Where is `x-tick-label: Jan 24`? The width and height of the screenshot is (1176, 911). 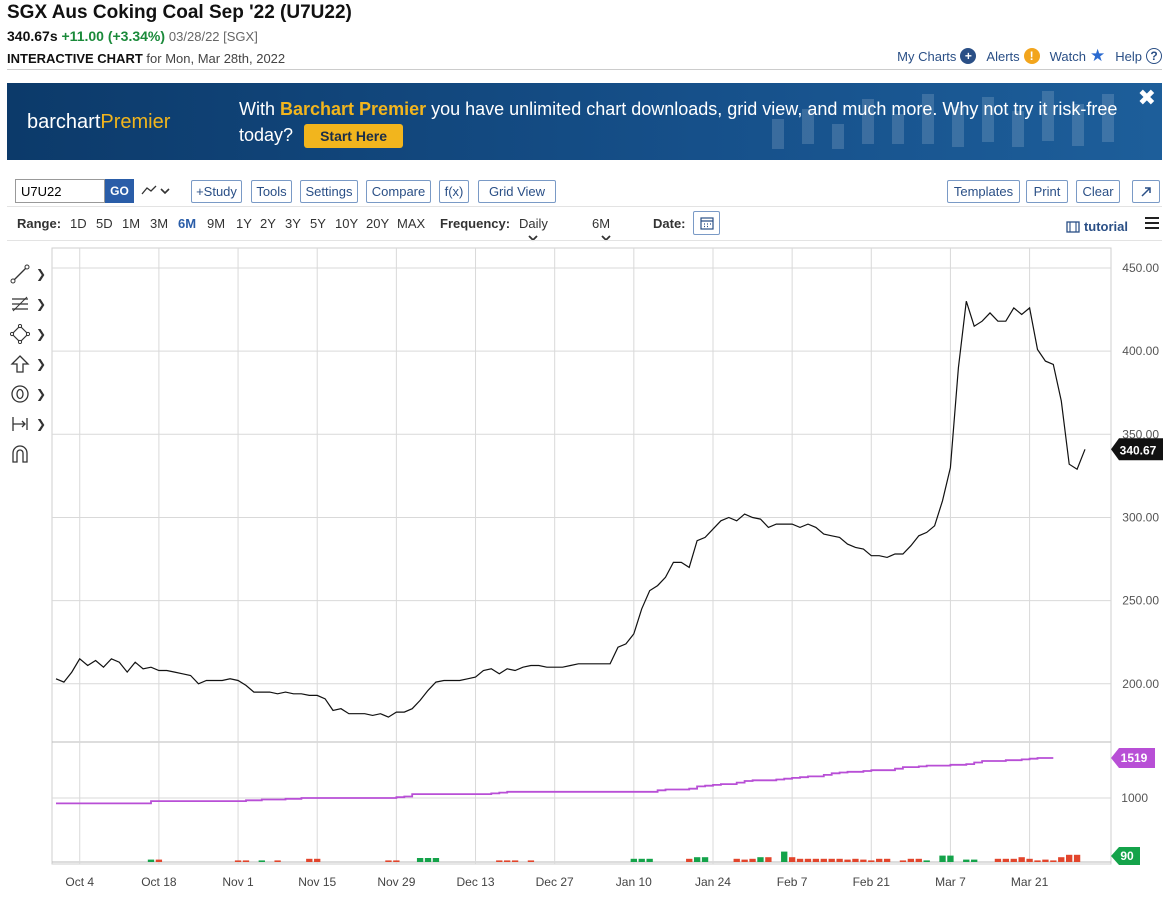 x-tick-label: Jan 24 is located at coordinates (713, 882).